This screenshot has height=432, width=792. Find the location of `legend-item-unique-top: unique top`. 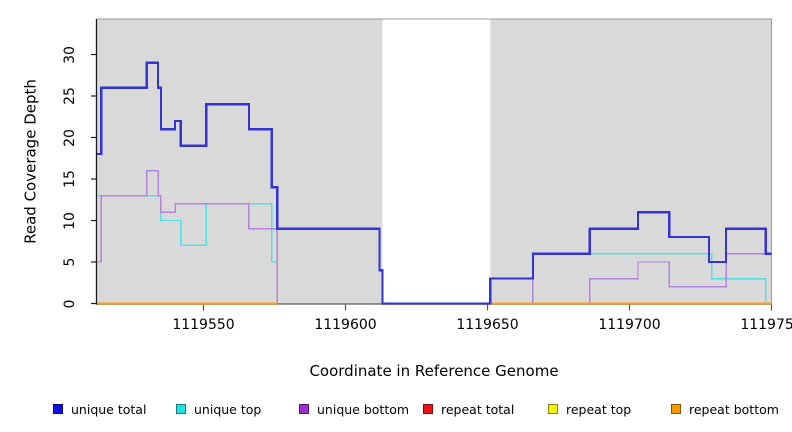

legend-item-unique-top: unique top is located at coordinates (218, 409).